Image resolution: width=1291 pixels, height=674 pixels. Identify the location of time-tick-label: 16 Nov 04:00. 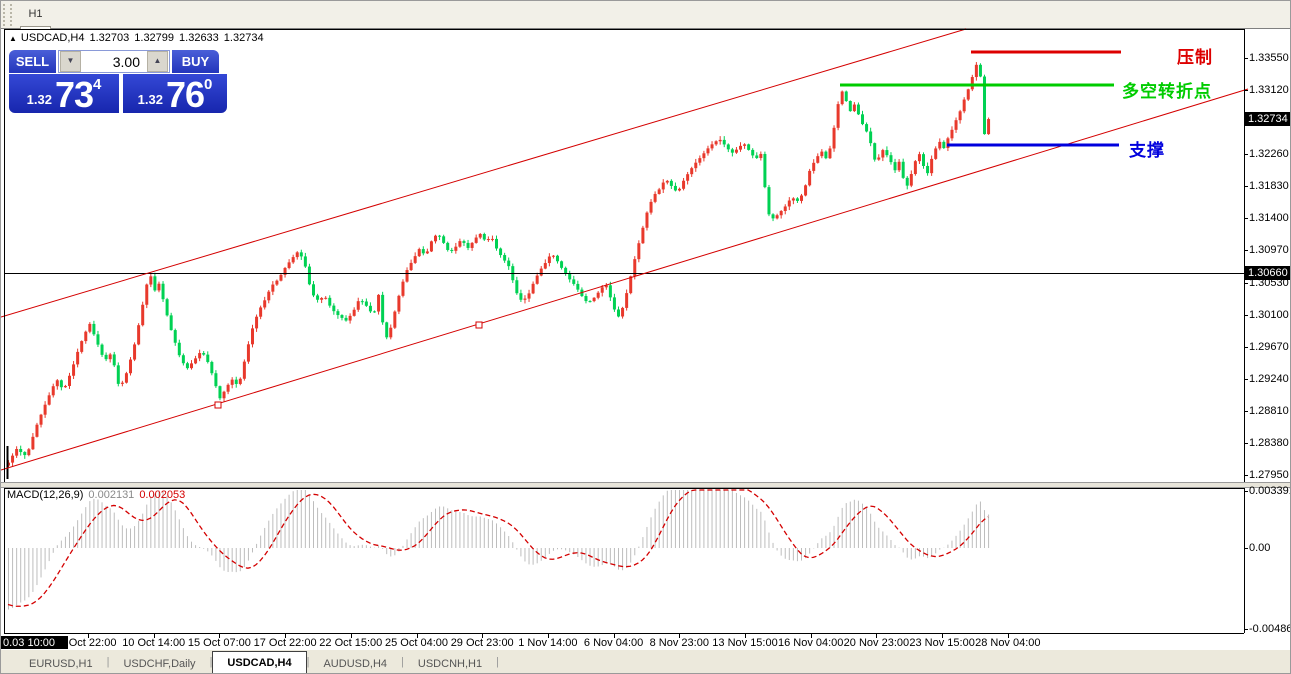
(810, 643).